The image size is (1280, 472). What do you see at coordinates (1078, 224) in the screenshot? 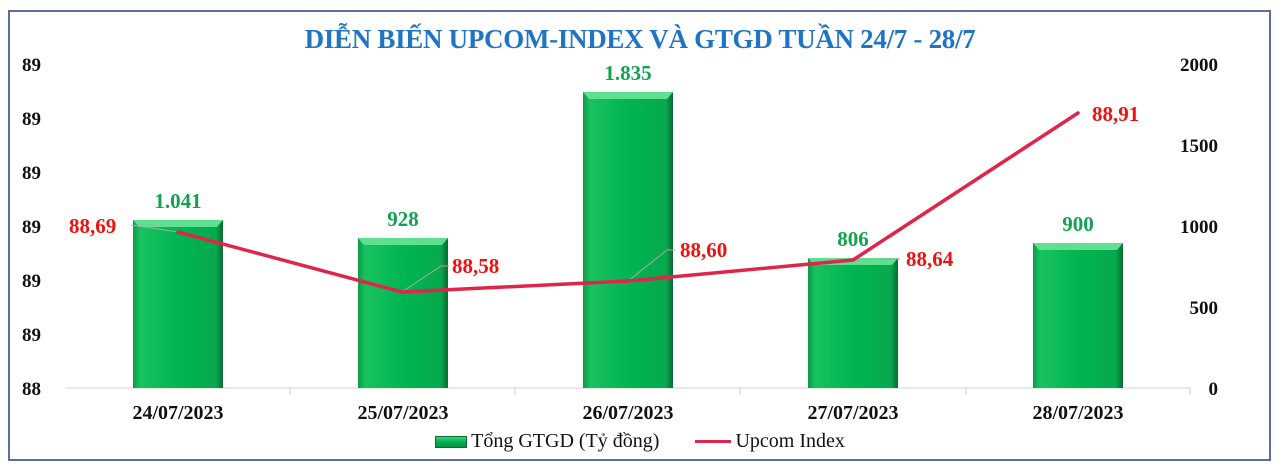
I see `bar-value-label: 900` at bounding box center [1078, 224].